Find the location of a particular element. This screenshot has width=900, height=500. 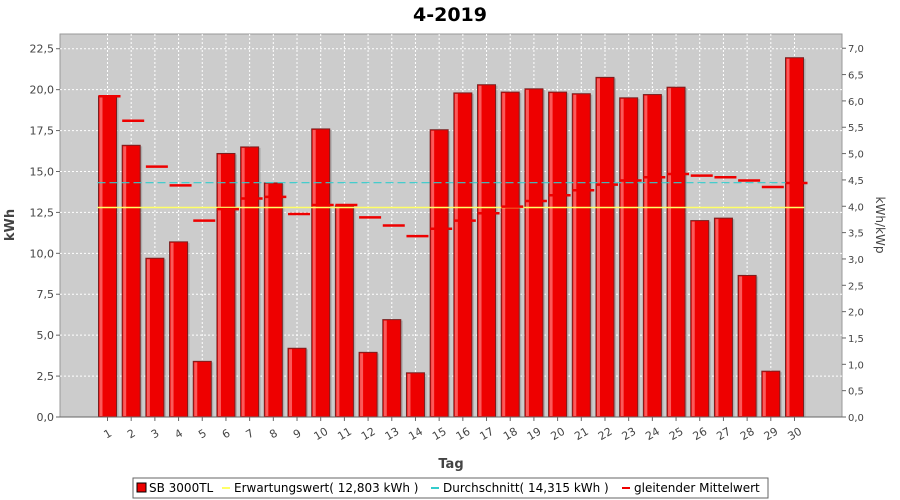

x-axis-title: Tag is located at coordinates (450, 464).